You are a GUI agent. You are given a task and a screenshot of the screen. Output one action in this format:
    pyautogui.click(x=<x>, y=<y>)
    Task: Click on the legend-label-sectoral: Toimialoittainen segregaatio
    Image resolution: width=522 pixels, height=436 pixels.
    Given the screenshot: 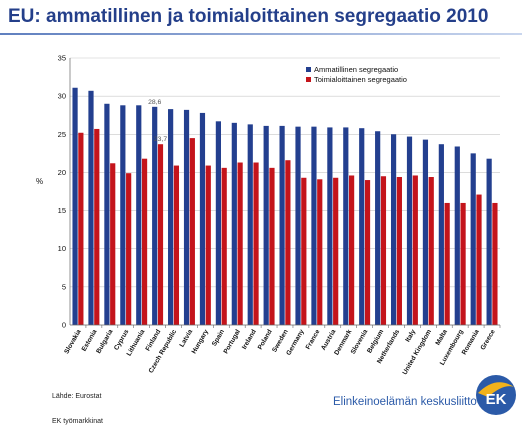 What is the action you would take?
    pyautogui.click(x=360, y=79)
    